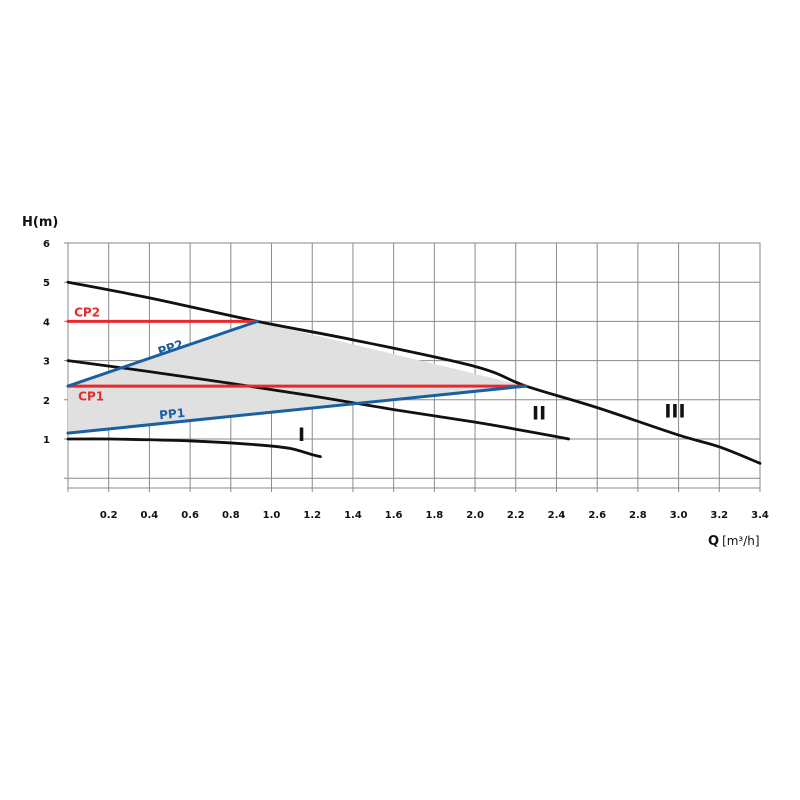 The height and width of the screenshot is (800, 800). What do you see at coordinates (741, 541) in the screenshot?
I see `x-axis-unit: [m³/h]` at bounding box center [741, 541].